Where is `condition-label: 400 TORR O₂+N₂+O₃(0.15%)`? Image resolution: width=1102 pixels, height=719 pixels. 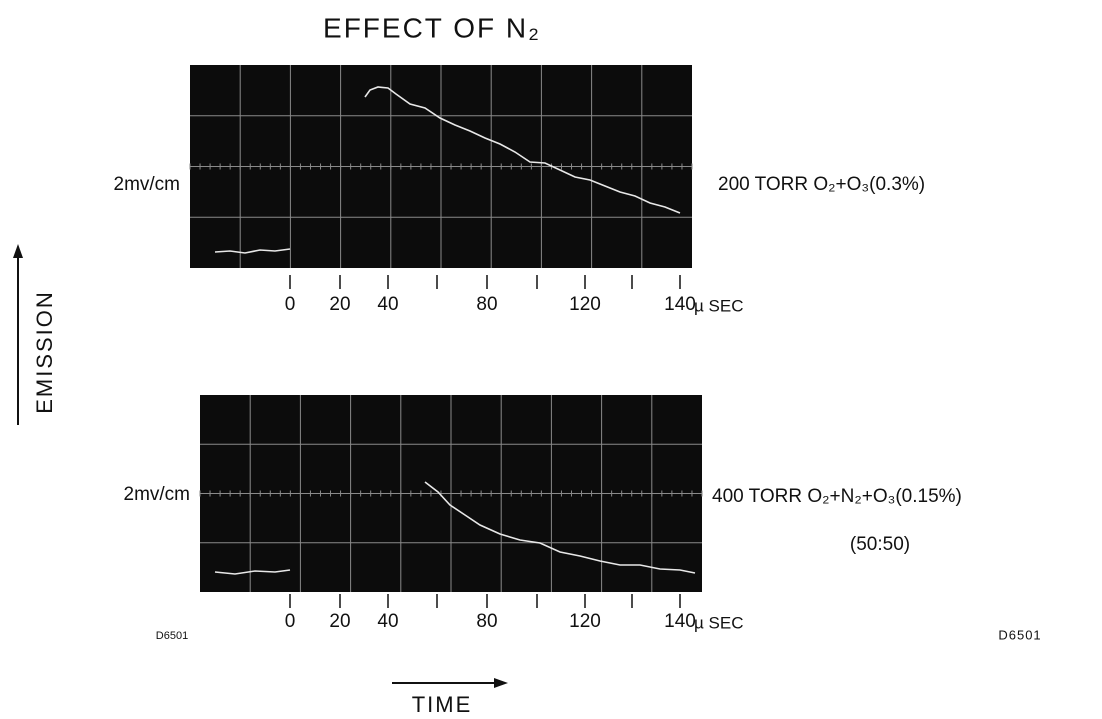 condition-label: 400 TORR O₂+N₂+O₃(0.15%) is located at coordinates (837, 496).